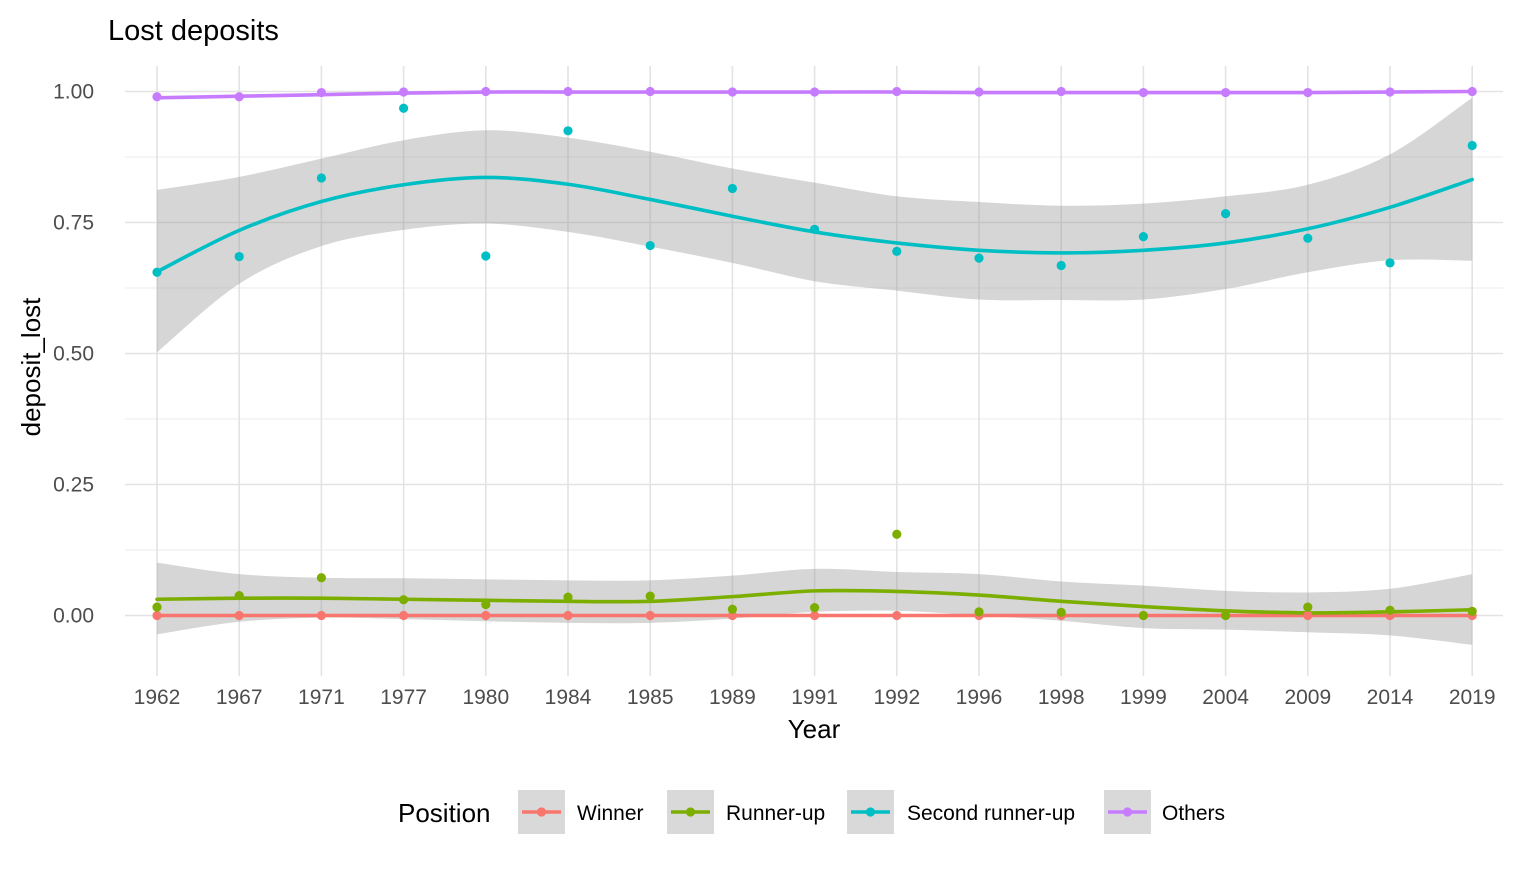 The image size is (1536, 869). Describe the element at coordinates (568, 697) in the screenshot. I see `x-tick-label: 1984` at that location.